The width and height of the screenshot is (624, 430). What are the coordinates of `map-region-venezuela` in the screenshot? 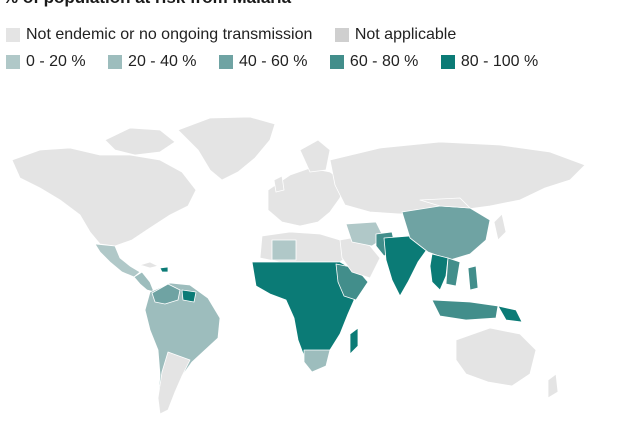 It's located at (166, 294).